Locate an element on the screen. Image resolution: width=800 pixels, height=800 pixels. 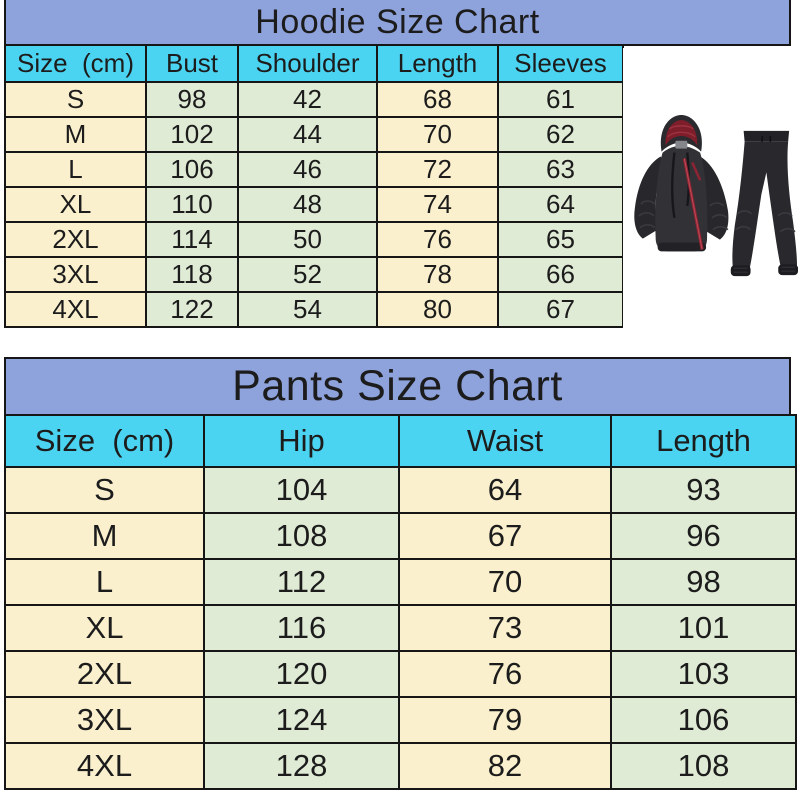
value-cell: 116 is located at coordinates (301, 628).